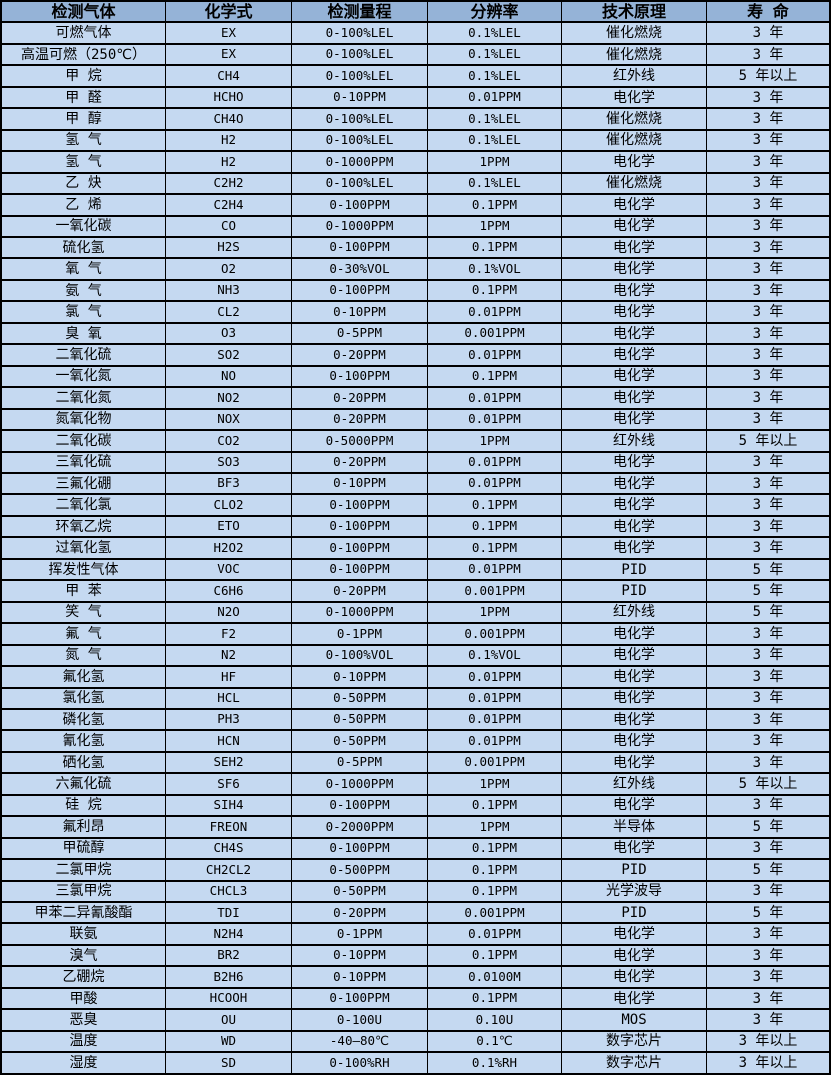 The width and height of the screenshot is (831, 1075). I want to click on cell-gas-name: 环氧乙烷, so click(84, 526).